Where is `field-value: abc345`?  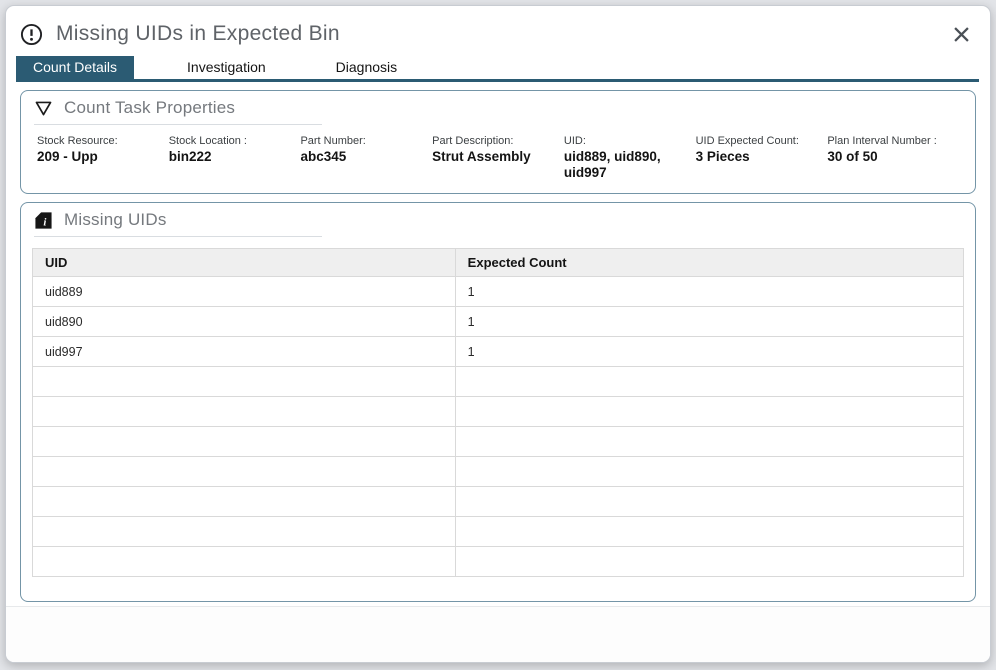
field-value: abc345 is located at coordinates (323, 156).